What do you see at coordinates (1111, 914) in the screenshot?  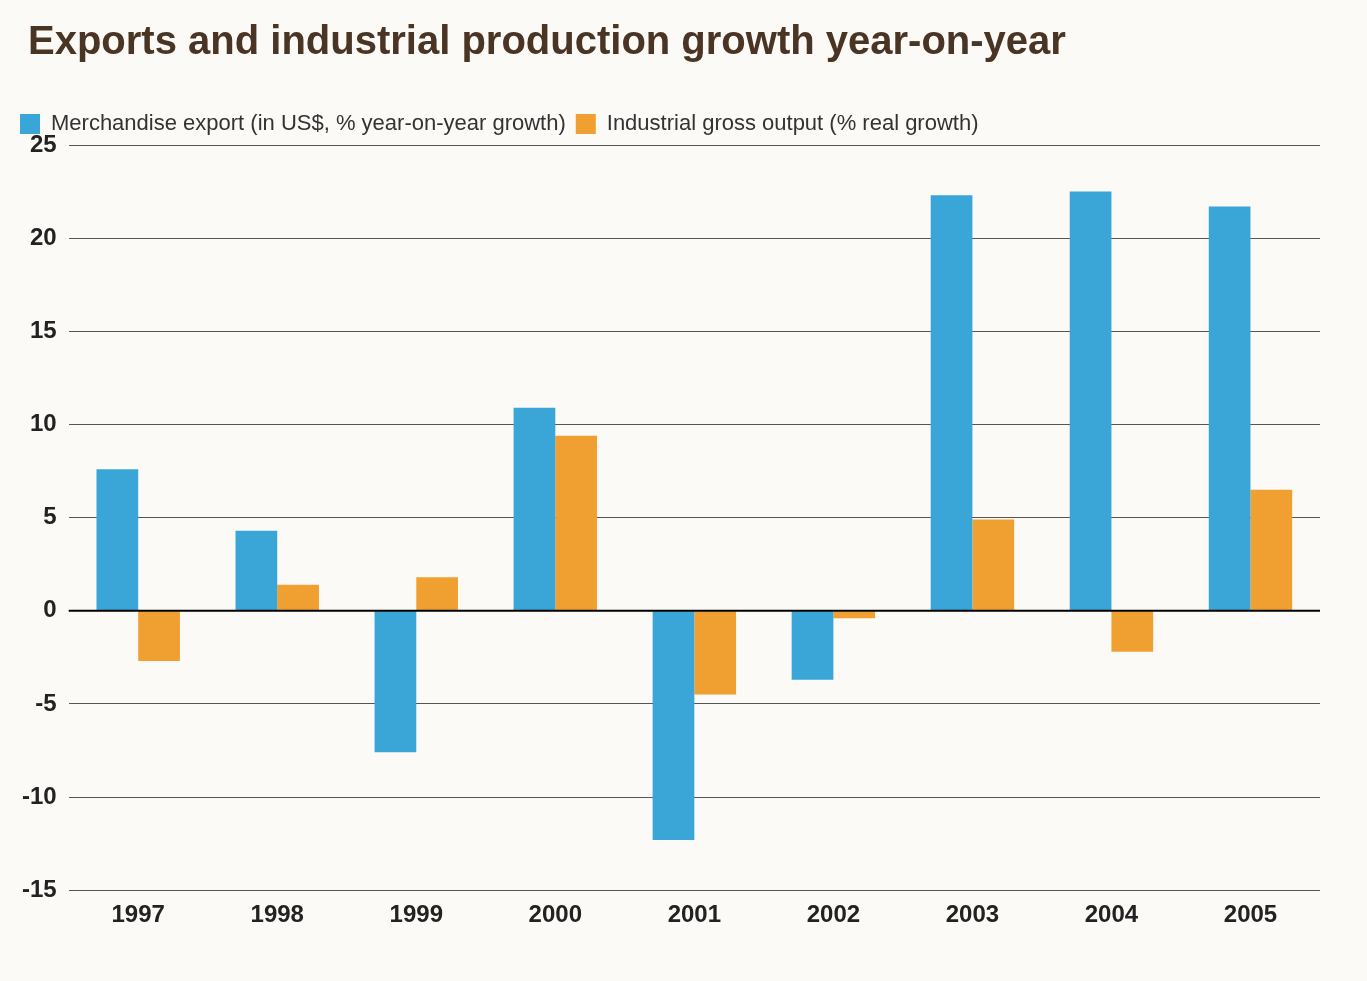 I see `x-tick-label: 2004` at bounding box center [1111, 914].